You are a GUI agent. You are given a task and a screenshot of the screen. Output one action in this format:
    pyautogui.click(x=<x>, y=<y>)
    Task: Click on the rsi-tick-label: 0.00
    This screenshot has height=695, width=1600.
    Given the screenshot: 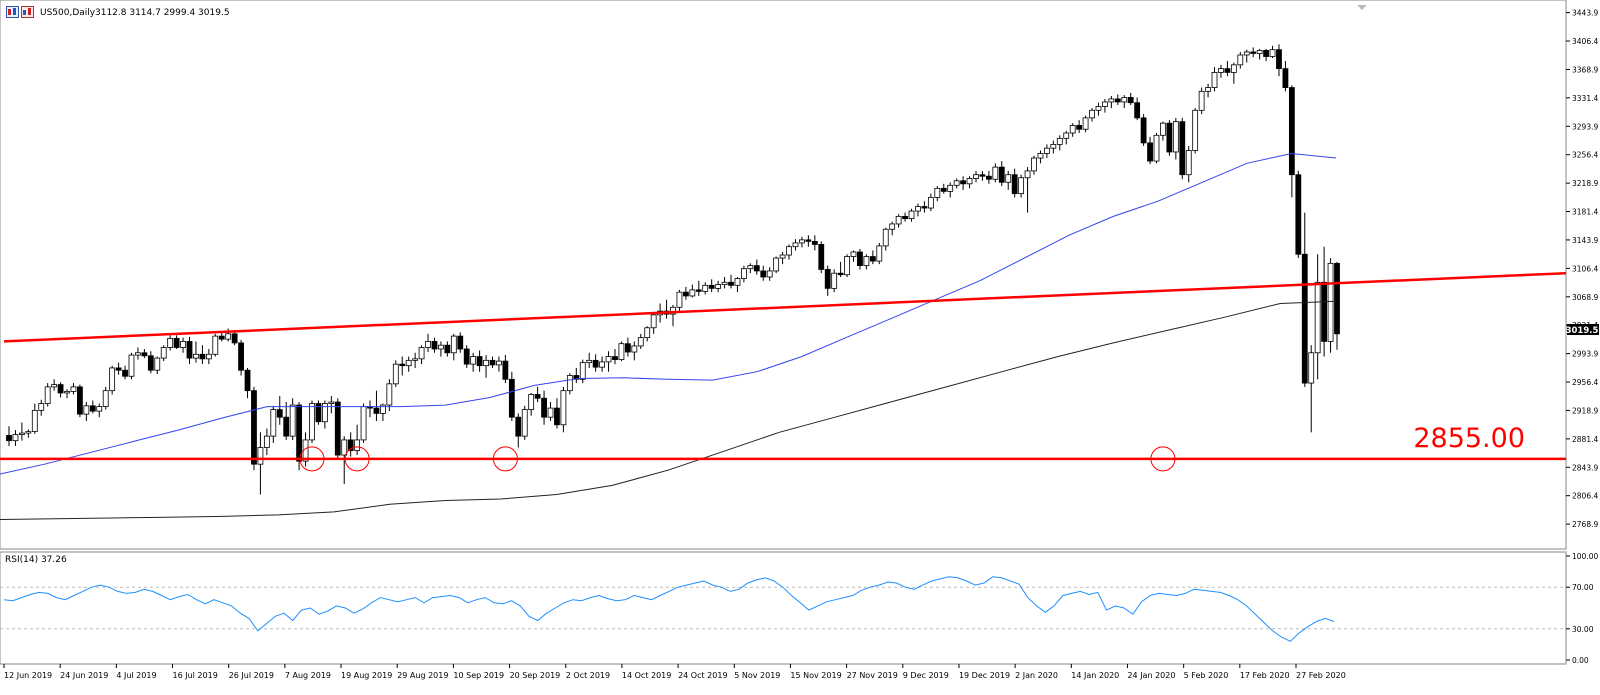 What is the action you would take?
    pyautogui.click(x=1580, y=660)
    